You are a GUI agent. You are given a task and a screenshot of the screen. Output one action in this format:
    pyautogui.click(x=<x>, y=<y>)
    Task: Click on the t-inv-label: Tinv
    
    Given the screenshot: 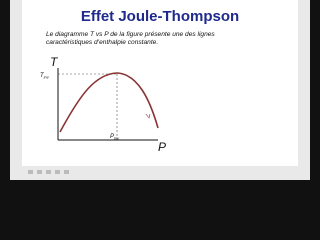 What is the action you would take?
    pyautogui.click(x=45, y=76)
    